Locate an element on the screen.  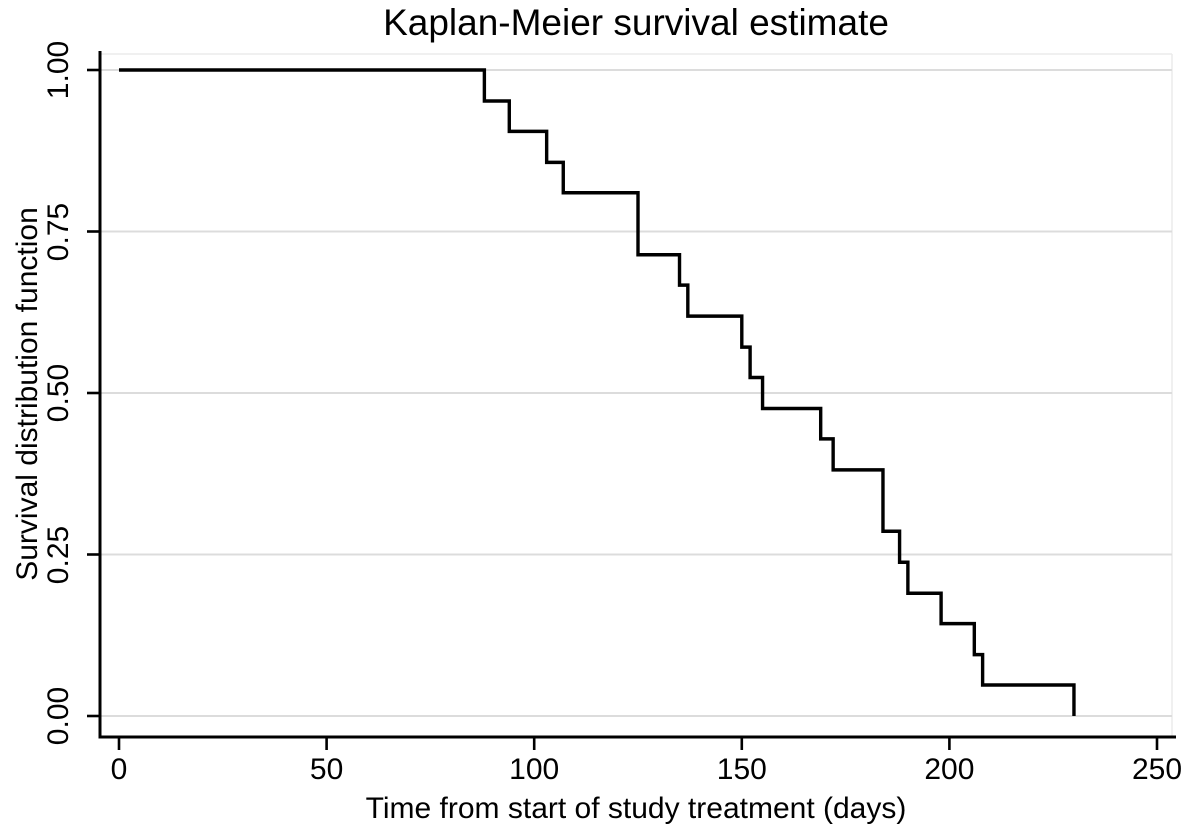
x-tick-label-50: 50 is located at coordinates (326, 769).